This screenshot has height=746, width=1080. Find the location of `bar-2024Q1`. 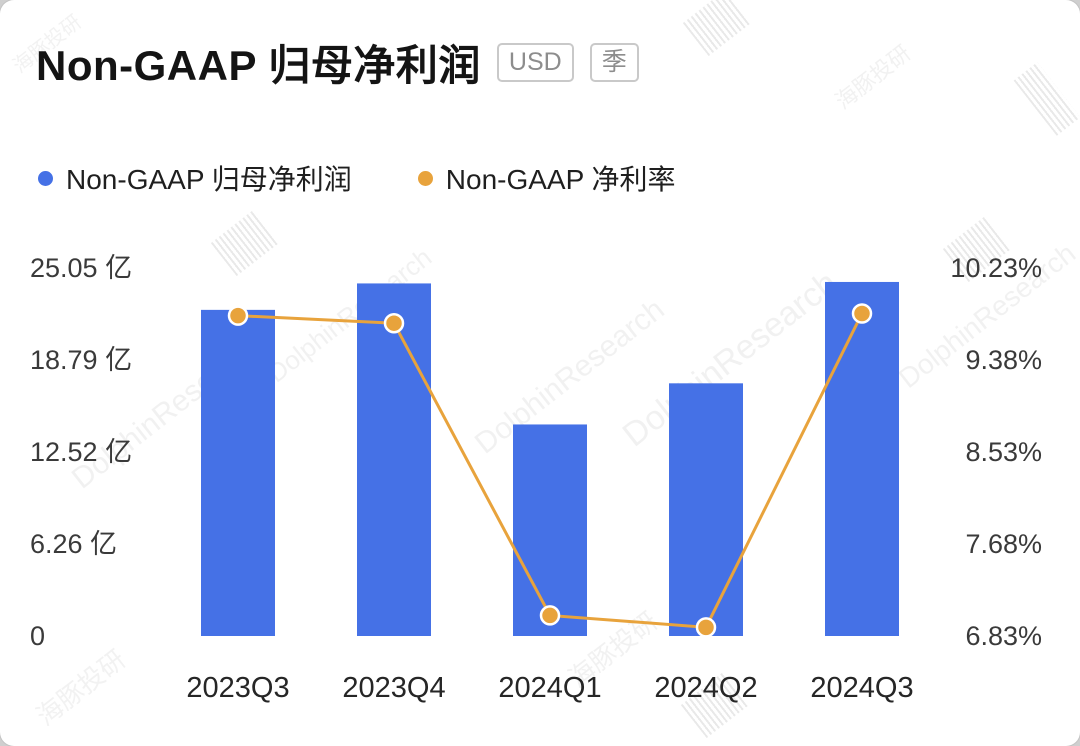

bar-2024Q1 is located at coordinates (550, 530).